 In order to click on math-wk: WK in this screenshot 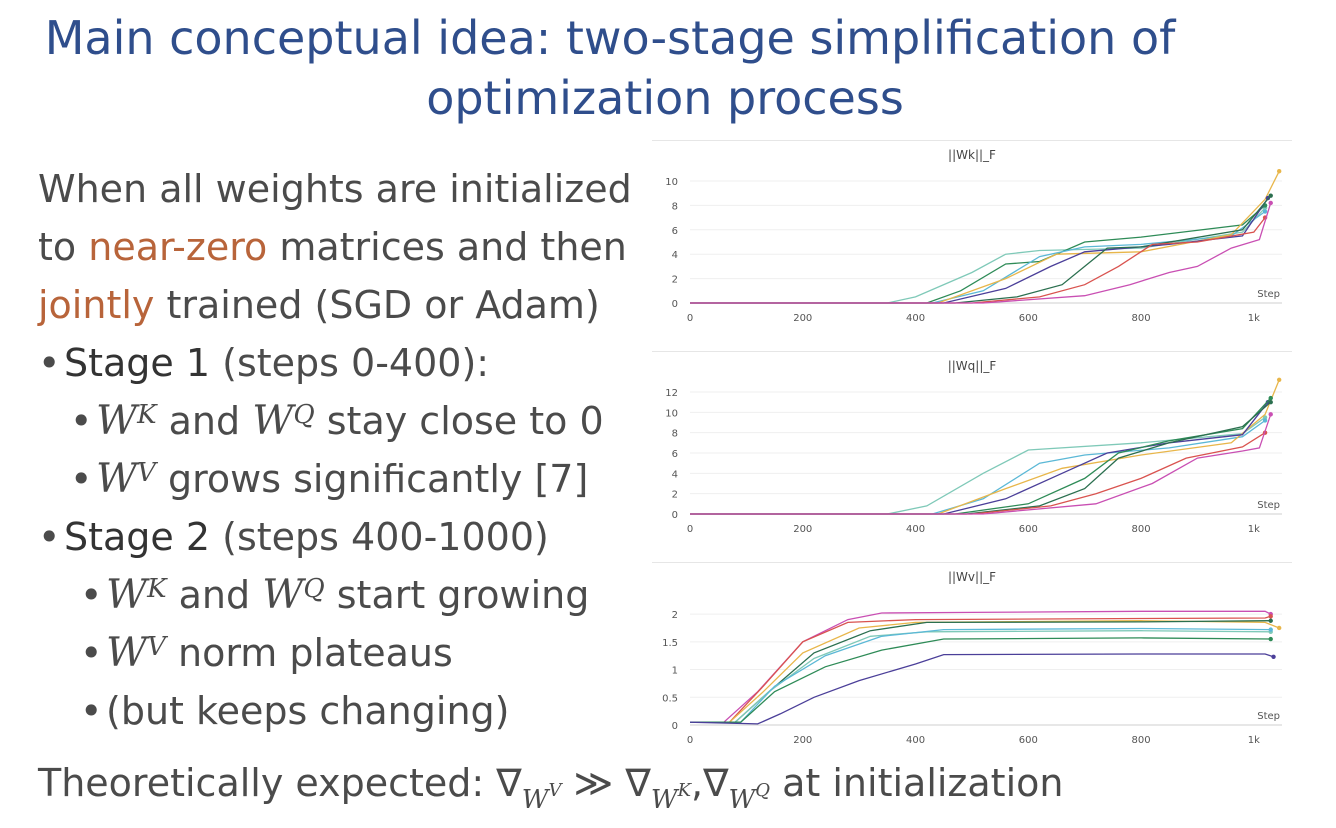, I will do `click(126, 421)`.